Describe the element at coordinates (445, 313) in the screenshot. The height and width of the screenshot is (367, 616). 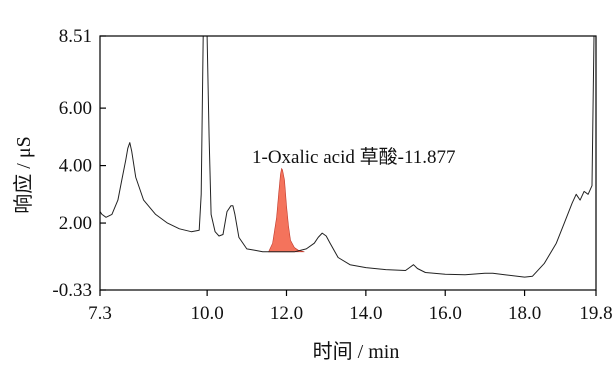
I see `x-tick-label: 16.0` at that location.